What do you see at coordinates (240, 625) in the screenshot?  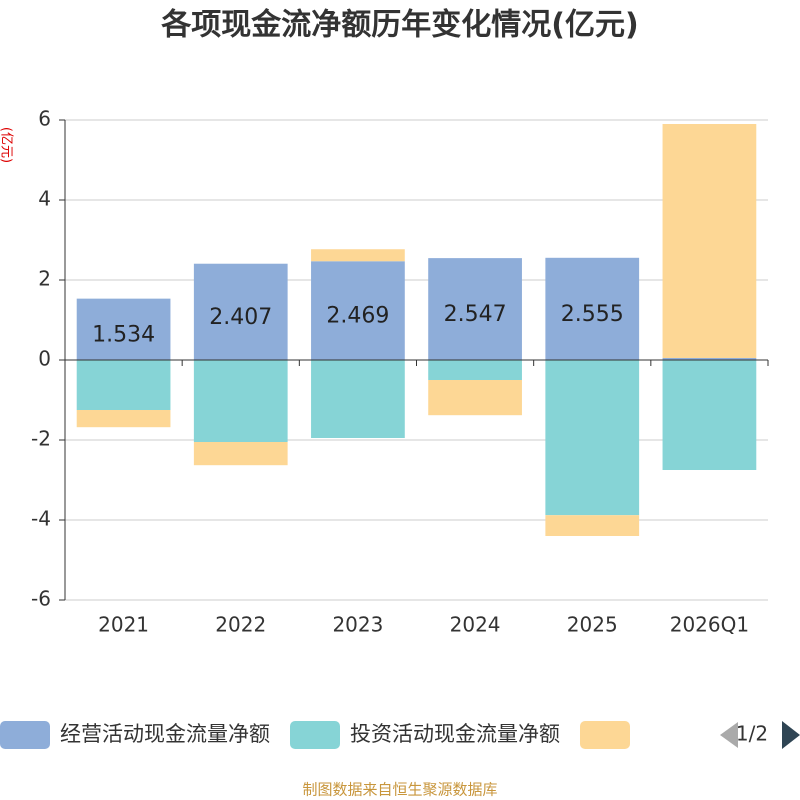 I see `x-tick-label: 2022` at bounding box center [240, 625].